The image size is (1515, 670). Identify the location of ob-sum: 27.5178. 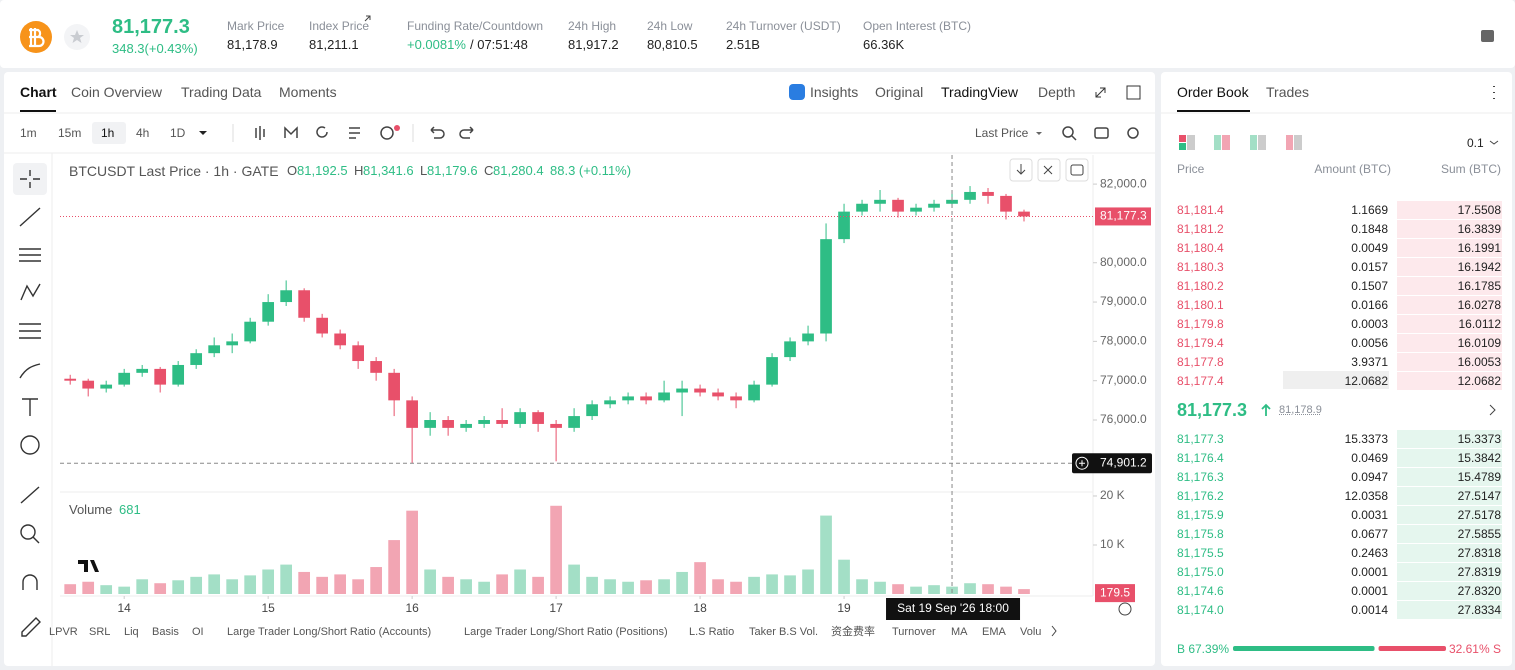
(1479, 515).